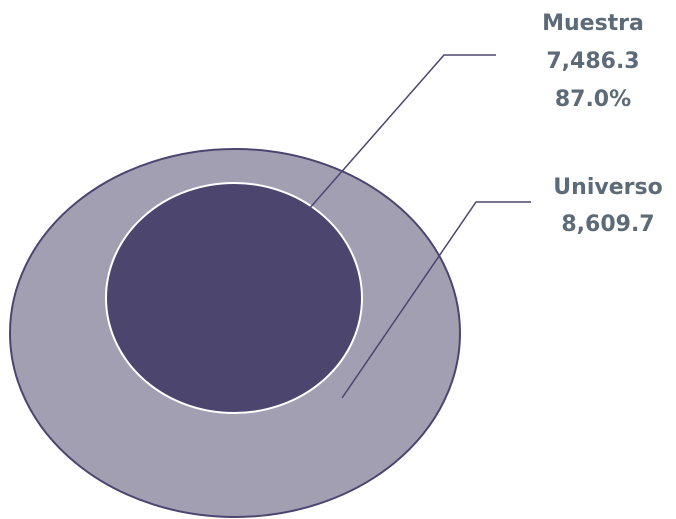 The width and height of the screenshot is (676, 519). I want to click on universo-value-label: 8,609.7, so click(607, 224).